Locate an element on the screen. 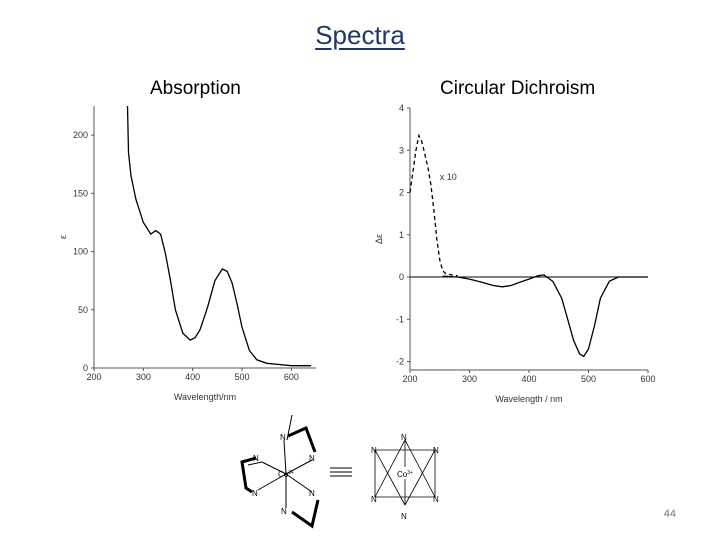  cd-x-tick-label: 300 is located at coordinates (469, 379).